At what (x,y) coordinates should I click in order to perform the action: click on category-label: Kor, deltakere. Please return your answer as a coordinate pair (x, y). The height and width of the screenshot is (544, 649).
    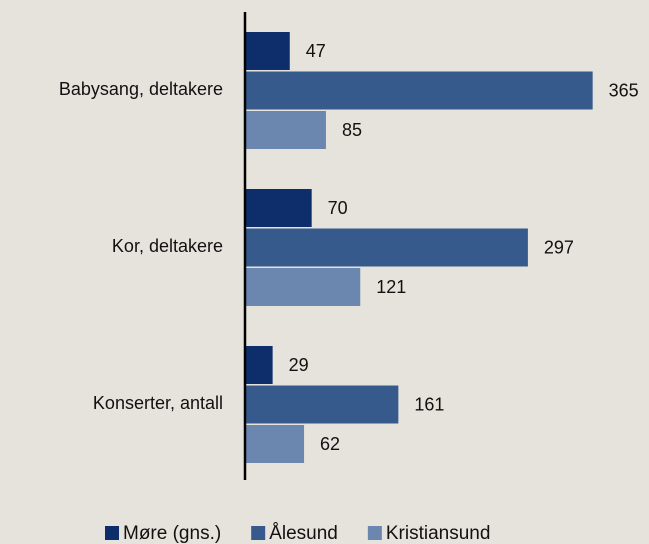
    Looking at the image, I should click on (167, 246).